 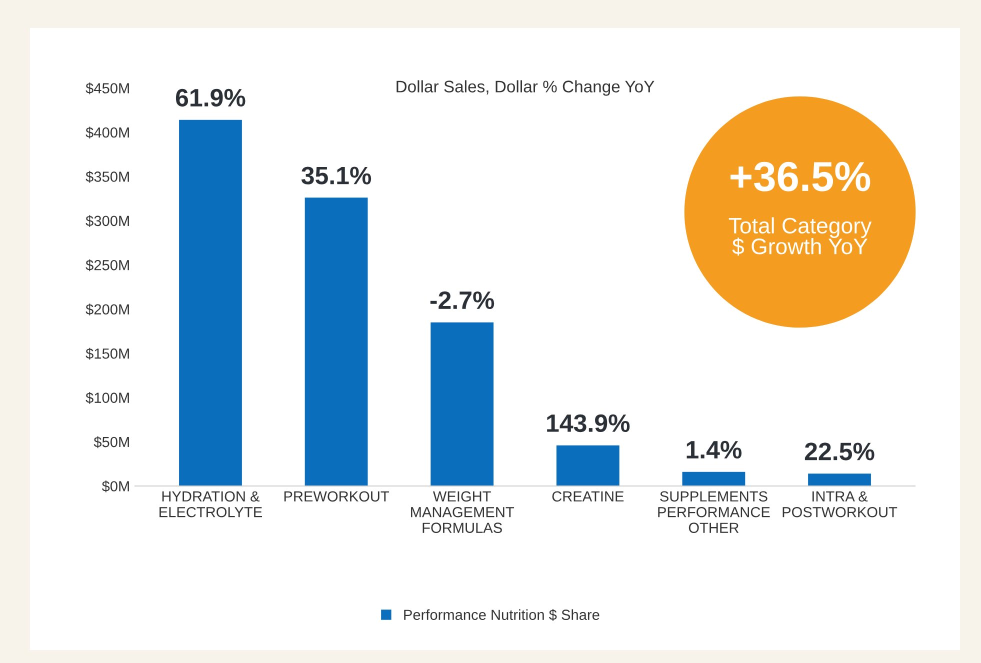 What do you see at coordinates (107, 132) in the screenshot?
I see `y-tick-label: $400M` at bounding box center [107, 132].